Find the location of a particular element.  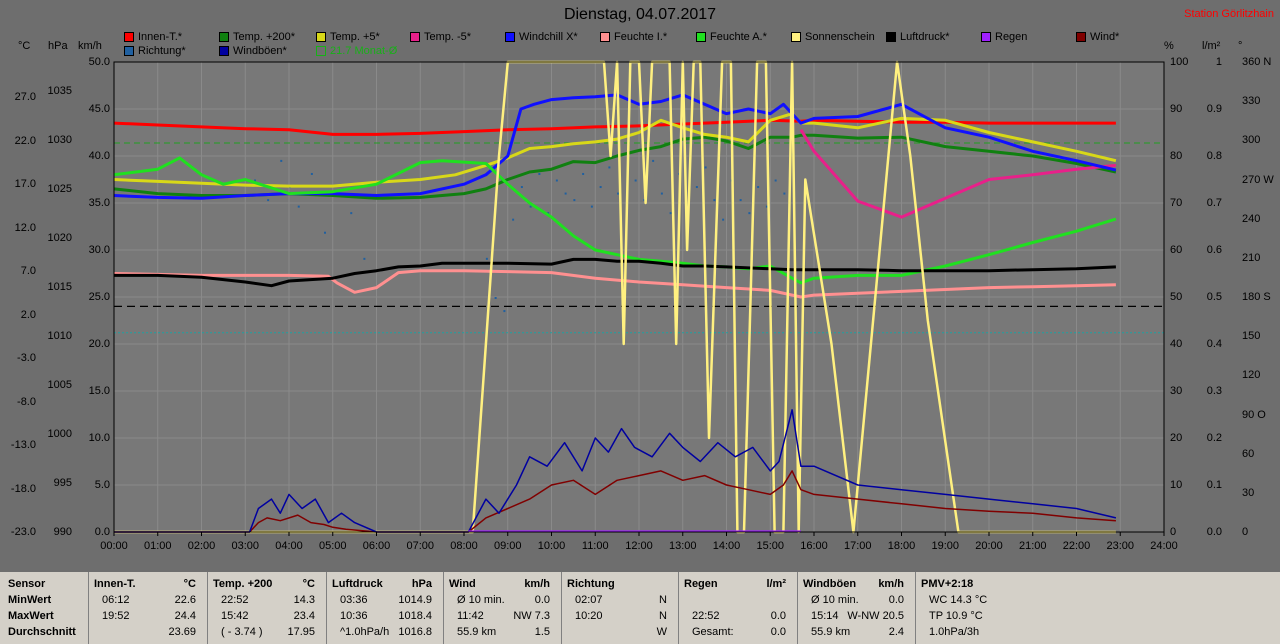

legend-item: Regen is located at coordinates (1004, 37).